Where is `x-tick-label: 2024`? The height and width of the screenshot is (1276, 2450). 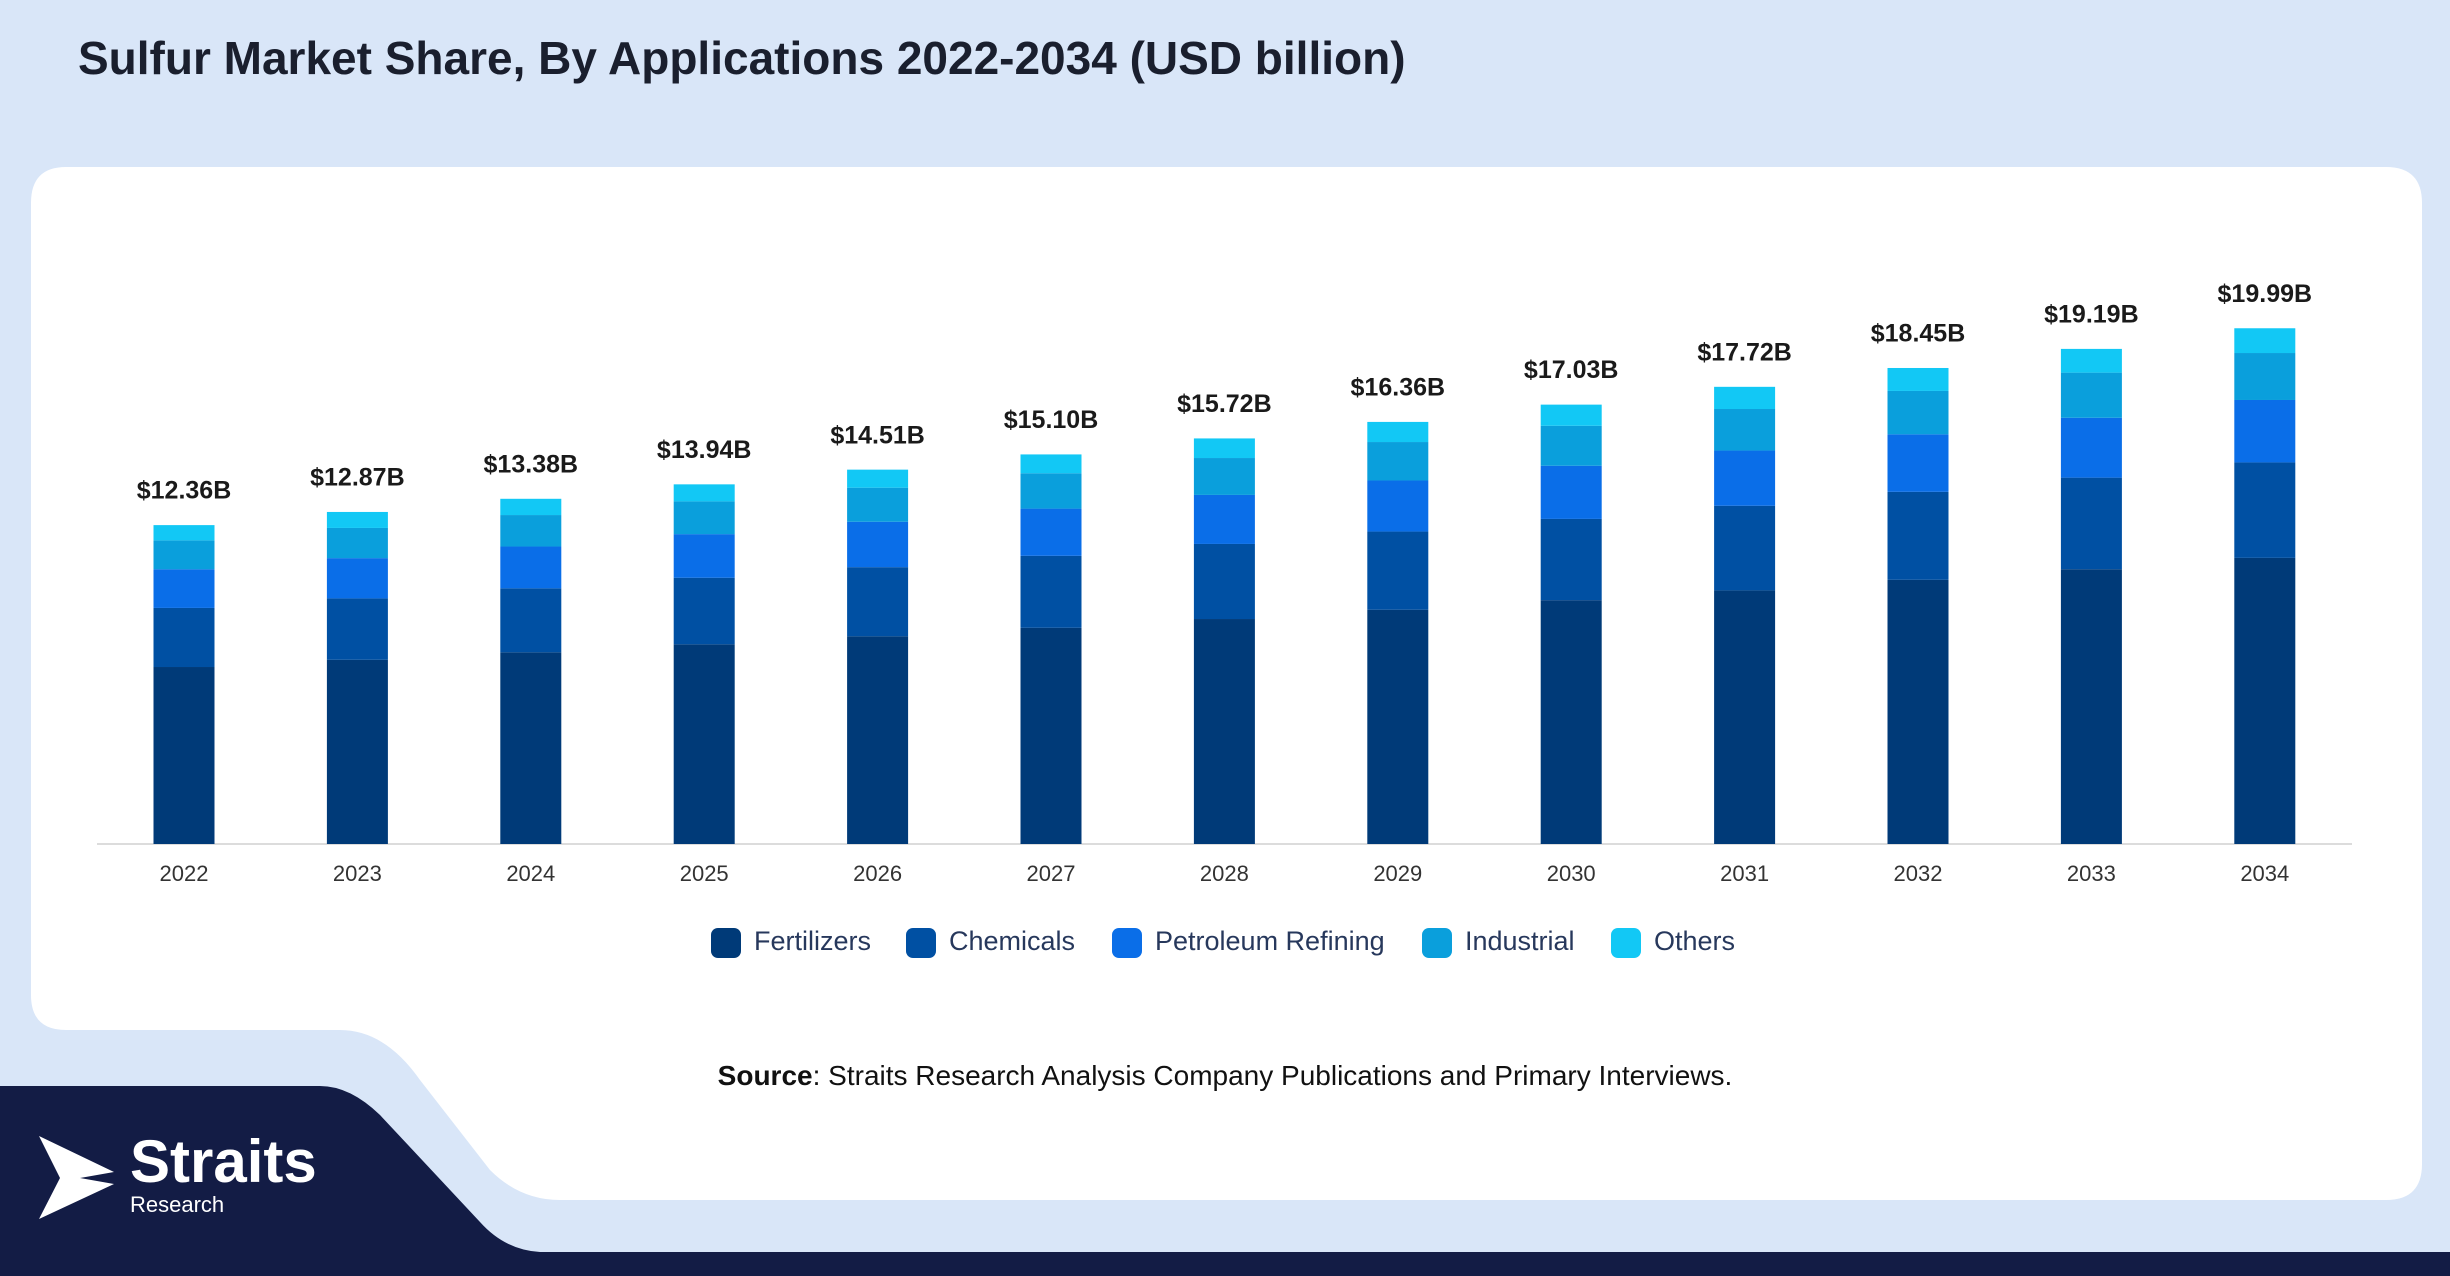 x-tick-label: 2024 is located at coordinates (530, 873).